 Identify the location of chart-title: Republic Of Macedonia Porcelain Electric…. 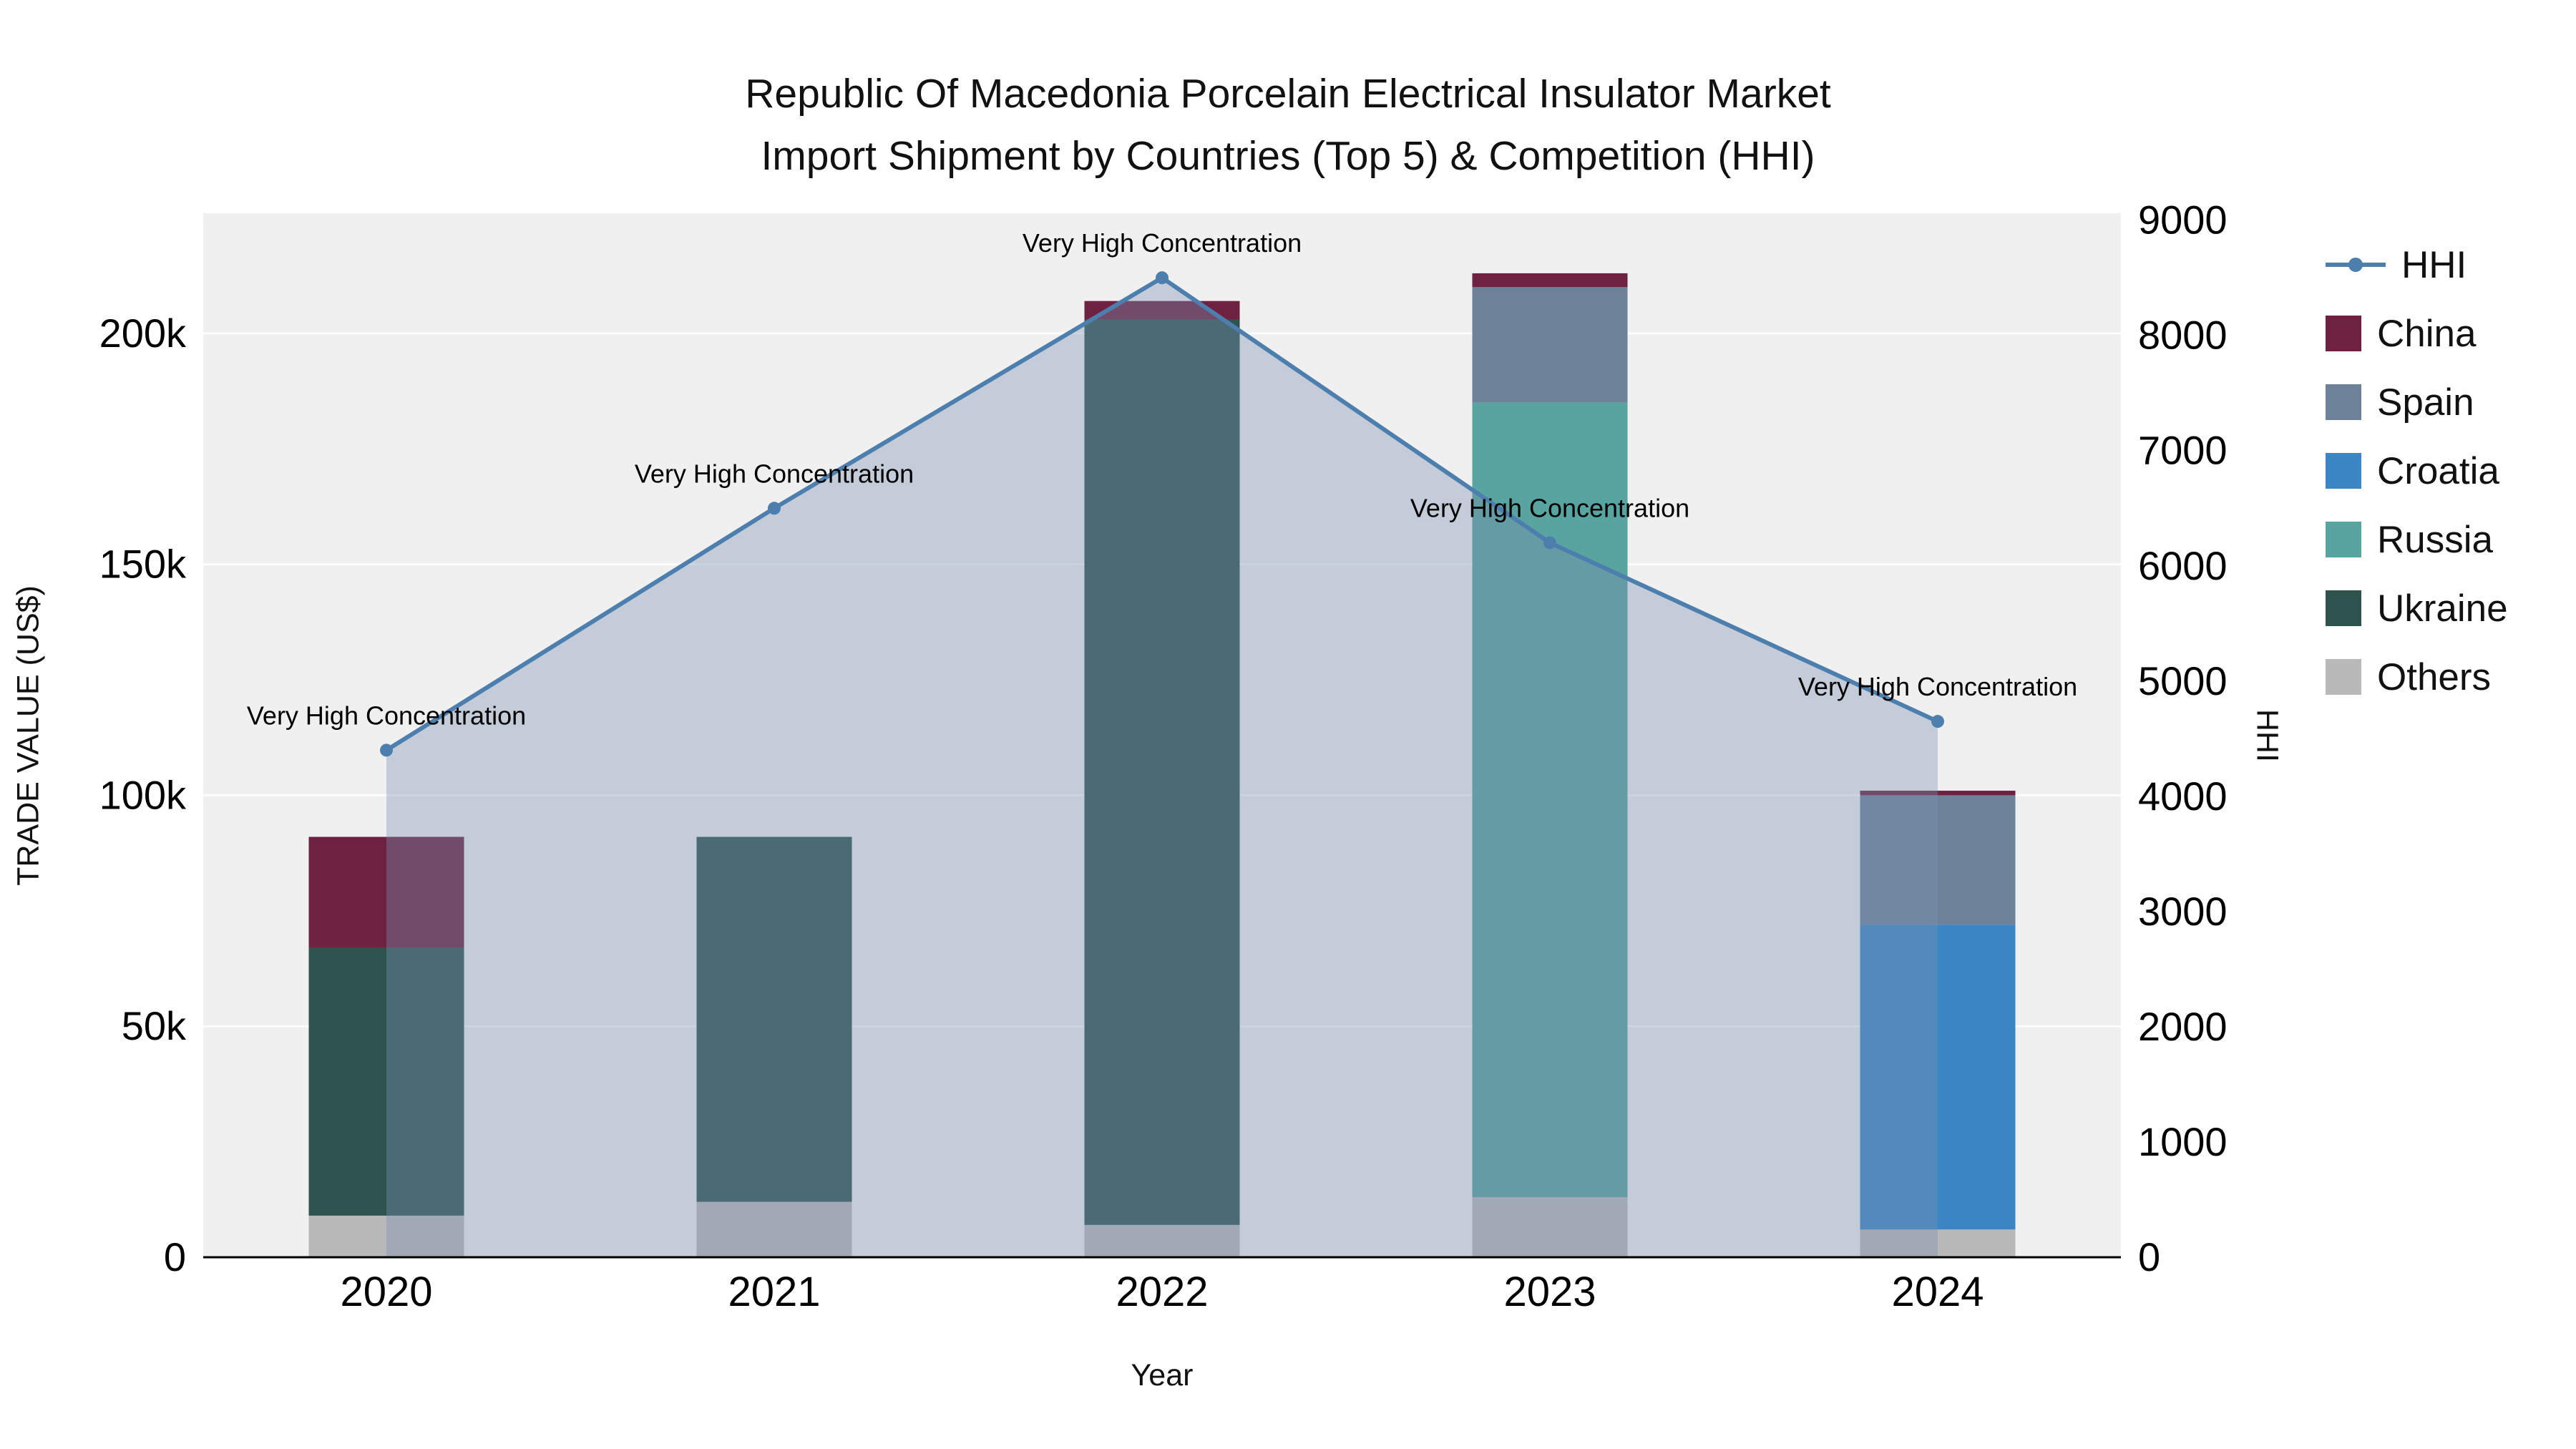
(1288, 125).